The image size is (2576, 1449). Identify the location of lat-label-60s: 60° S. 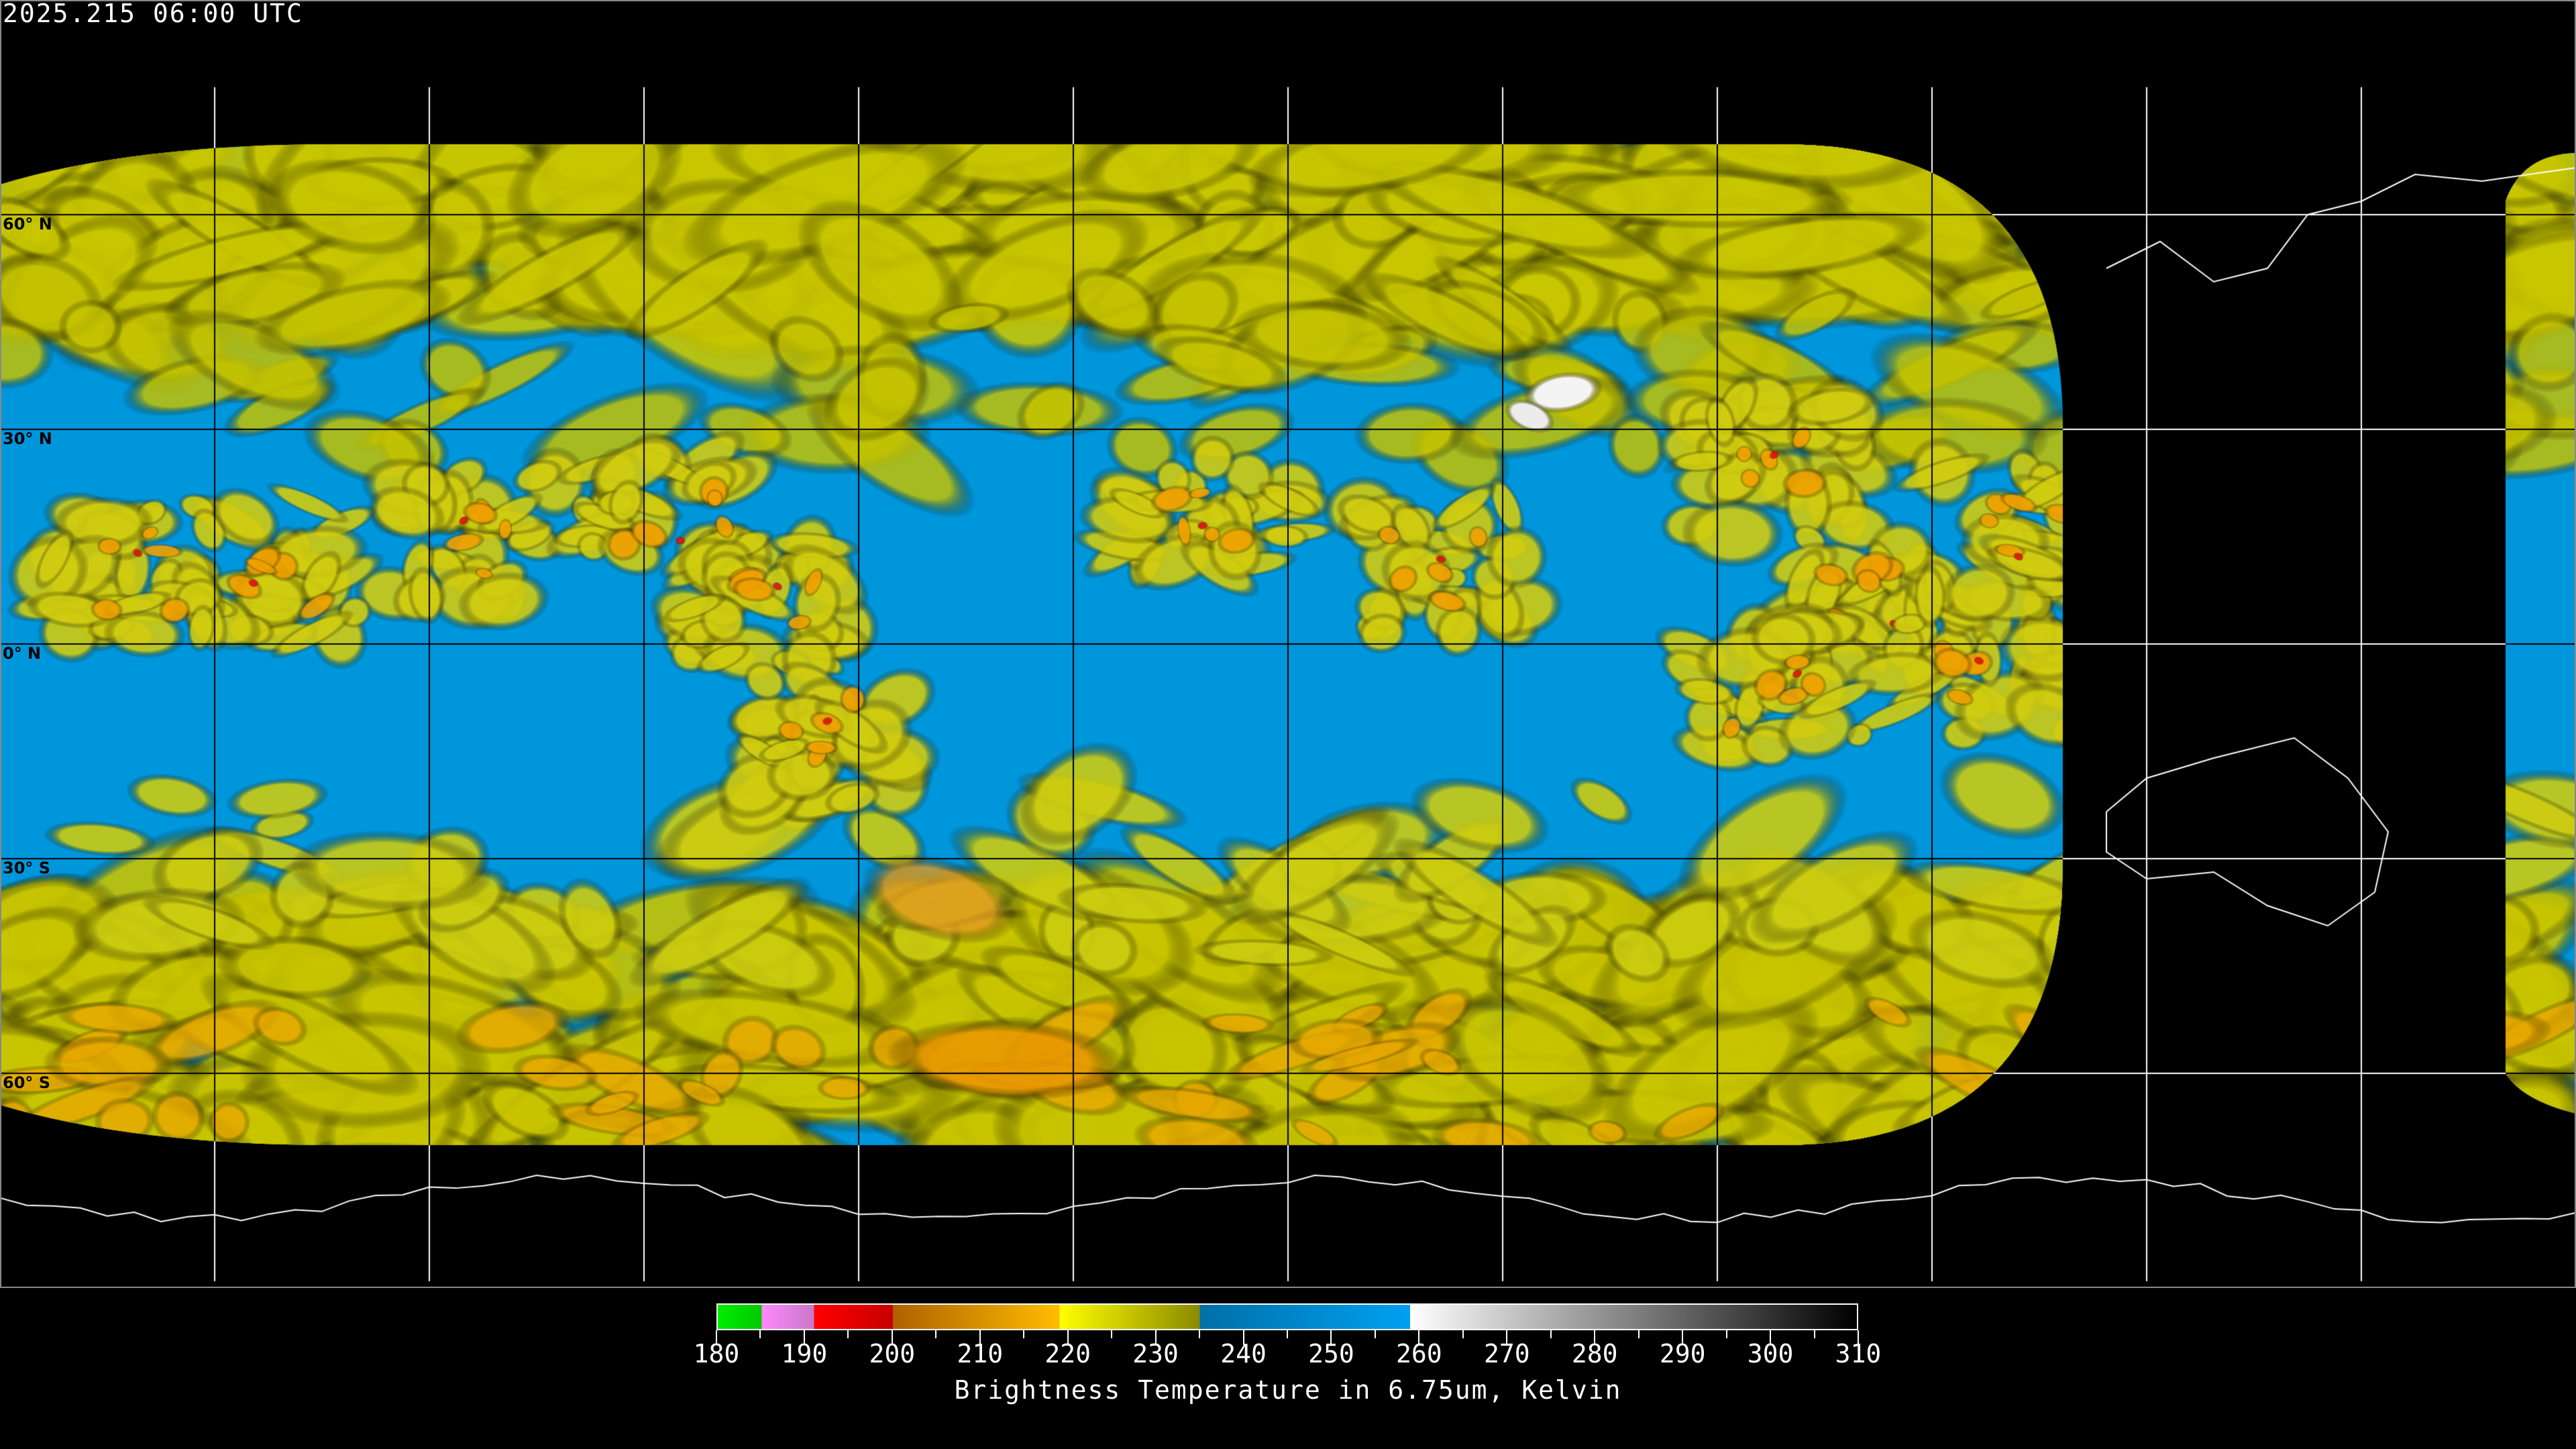
(27, 1082).